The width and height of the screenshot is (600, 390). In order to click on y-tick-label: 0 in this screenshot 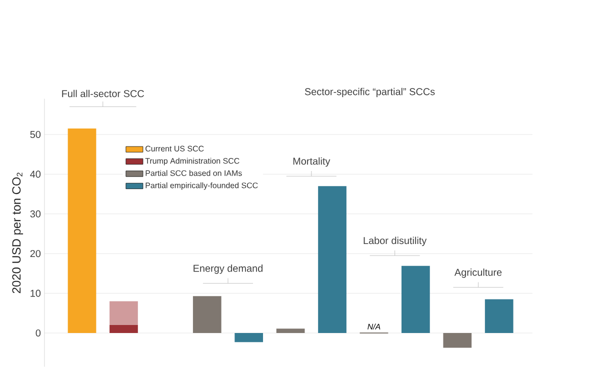, I will do `click(38, 333)`.